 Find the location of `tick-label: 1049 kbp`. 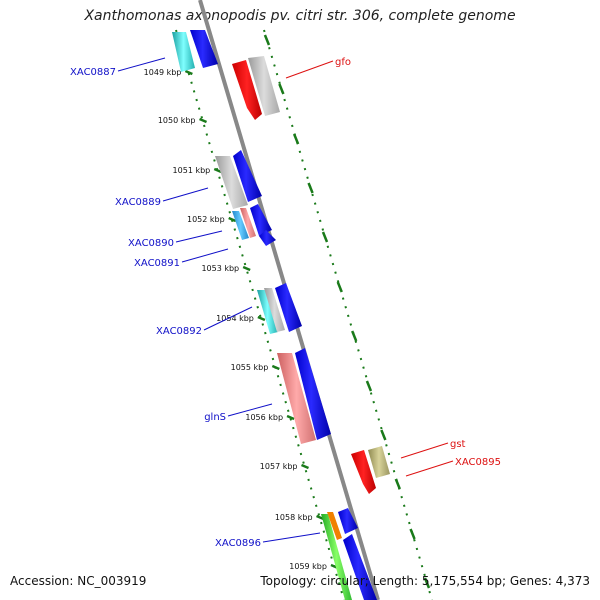

tick-label: 1049 kbp is located at coordinates (163, 72).